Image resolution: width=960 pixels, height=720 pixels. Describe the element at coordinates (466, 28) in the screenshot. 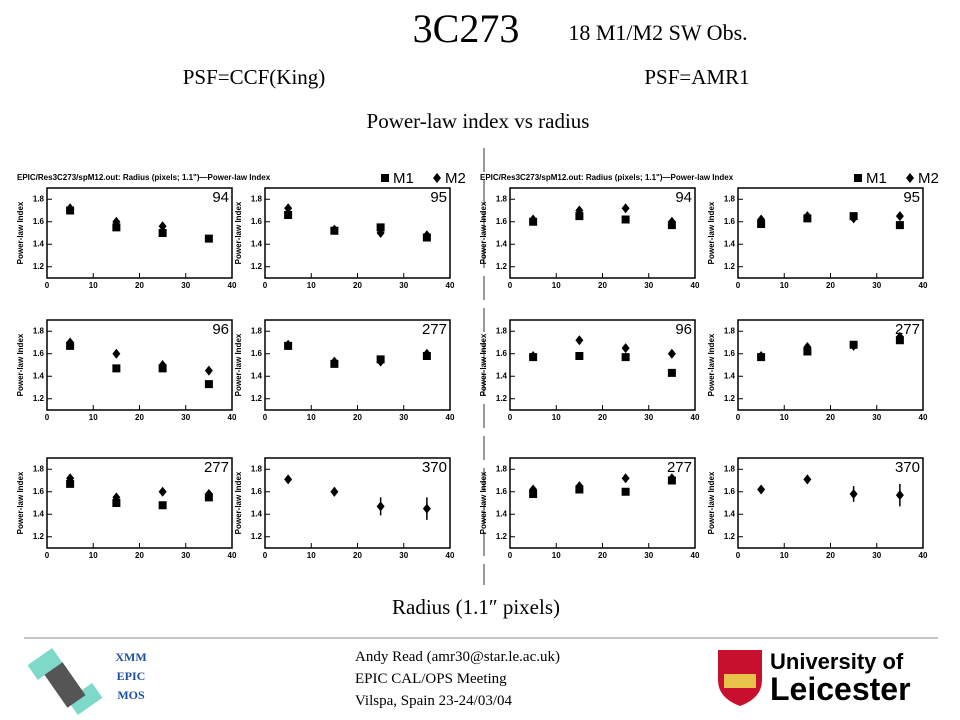

I see `title: 3C273` at that location.